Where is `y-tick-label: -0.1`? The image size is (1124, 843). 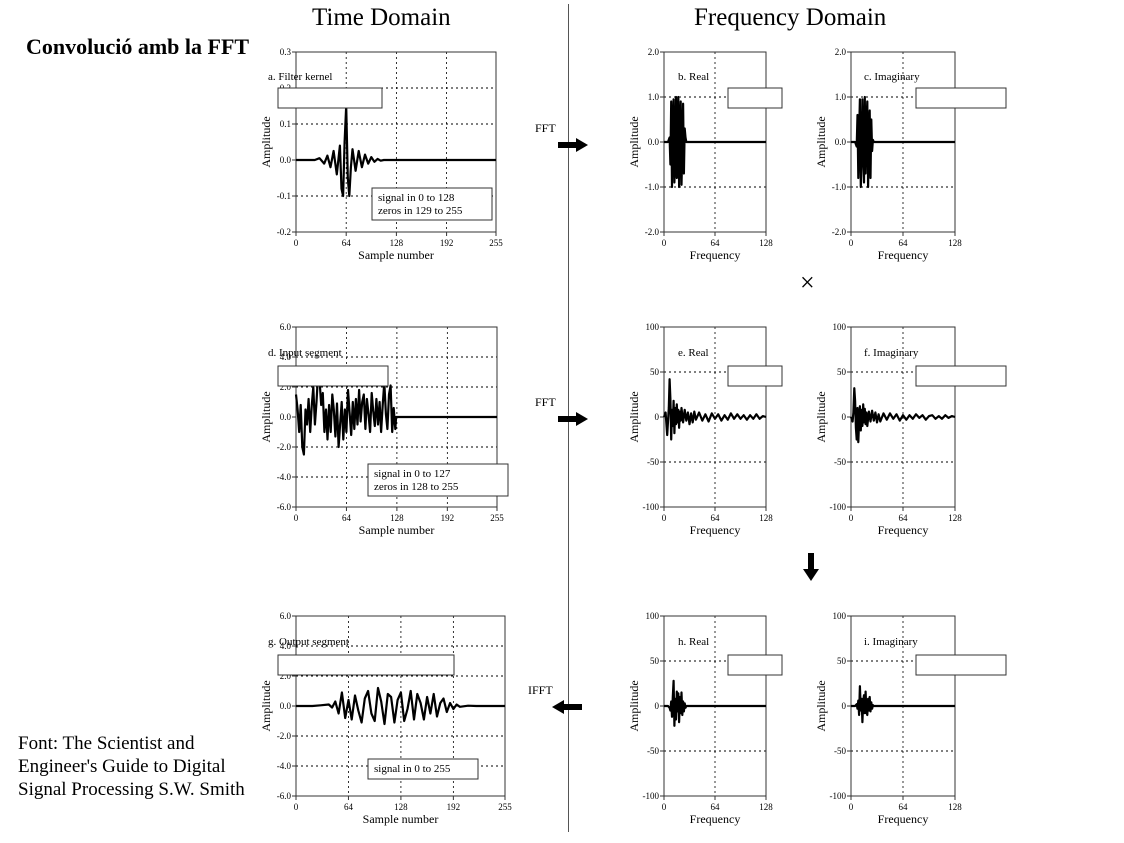 y-tick-label: -0.1 is located at coordinates (284, 196).